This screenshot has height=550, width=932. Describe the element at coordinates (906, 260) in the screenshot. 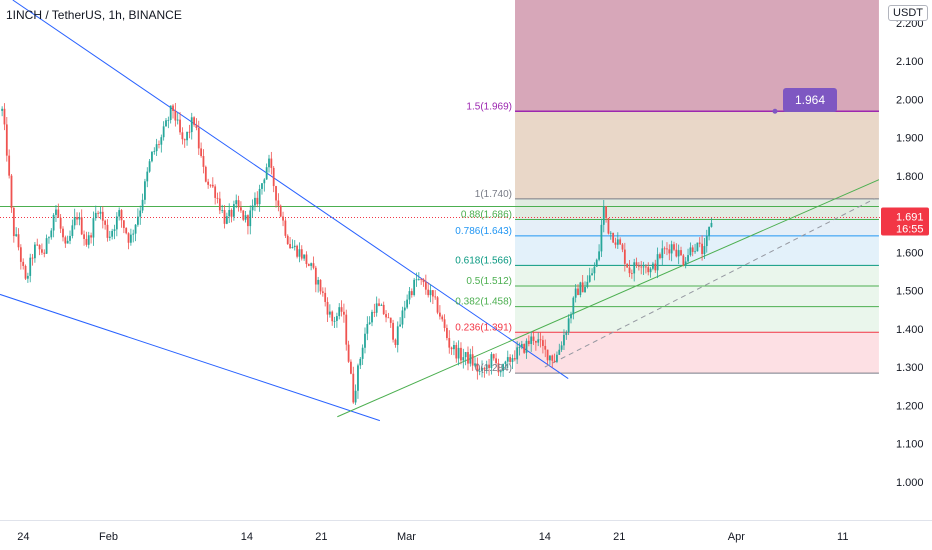

I see `price-axis-bg` at that location.